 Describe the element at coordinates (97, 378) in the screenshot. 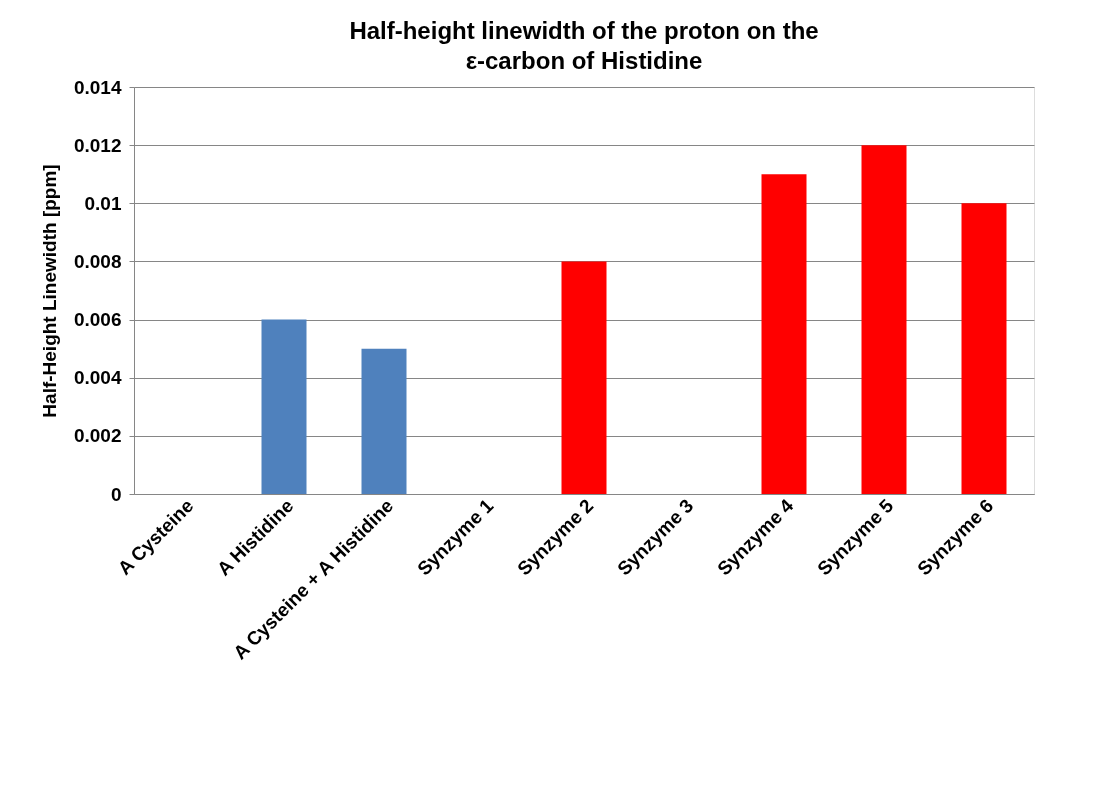

I see `y-tick-label: 0.004` at that location.